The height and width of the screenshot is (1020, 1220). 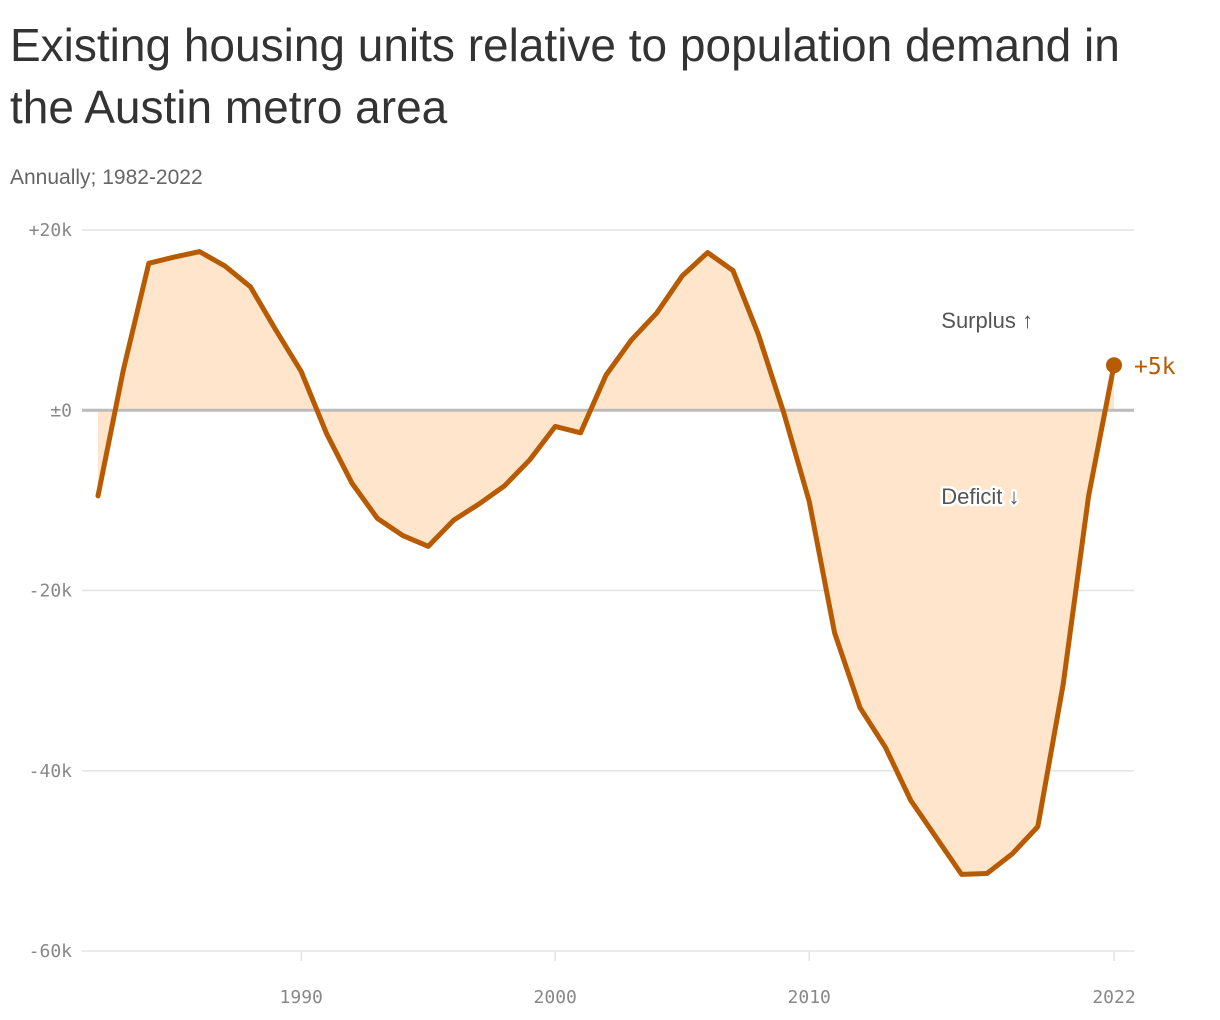 I want to click on end-point, so click(x=1114, y=365).